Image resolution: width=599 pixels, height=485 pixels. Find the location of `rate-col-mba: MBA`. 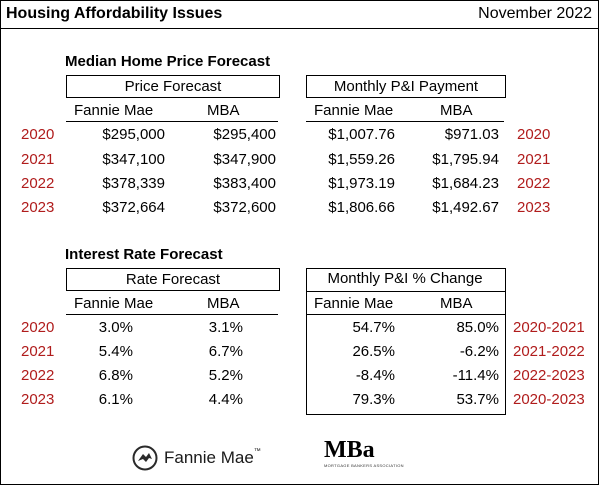

rate-col-mba: MBA is located at coordinates (223, 303).